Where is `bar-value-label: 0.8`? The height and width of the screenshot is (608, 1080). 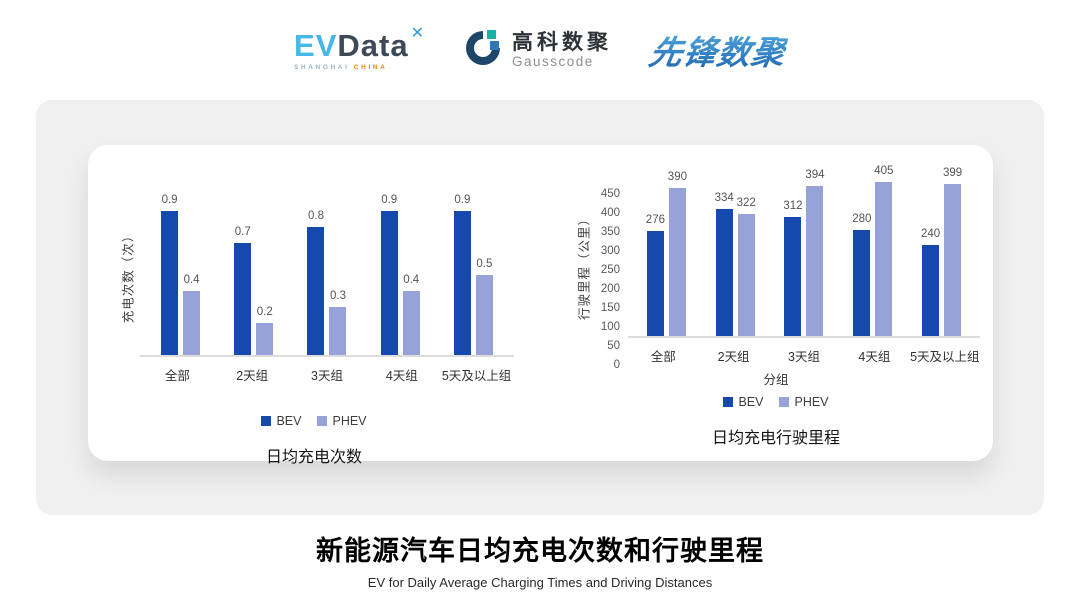 bar-value-label: 0.8 is located at coordinates (315, 216).